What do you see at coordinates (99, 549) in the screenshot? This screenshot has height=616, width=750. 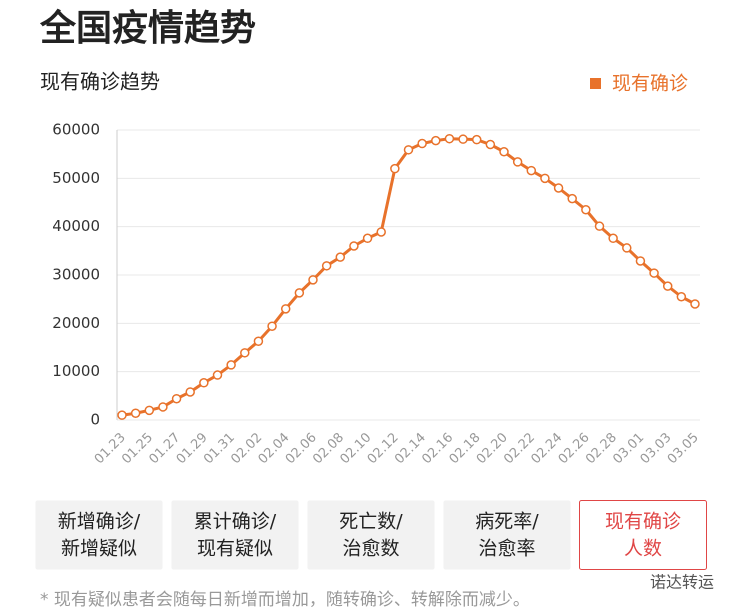 I see `tab-label: 新增疑似` at bounding box center [99, 549].